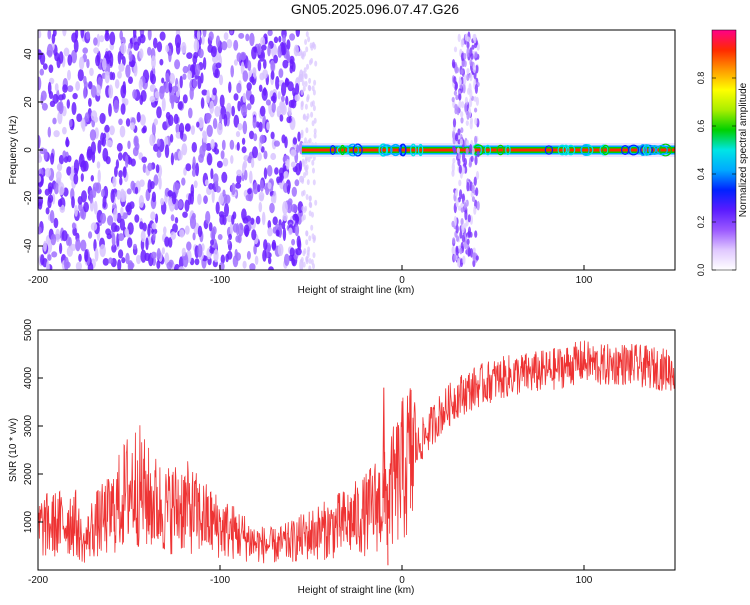 The width and height of the screenshot is (750, 605). Describe the element at coordinates (465, 149) in the screenshot. I see `spectrogram-region` at that location.